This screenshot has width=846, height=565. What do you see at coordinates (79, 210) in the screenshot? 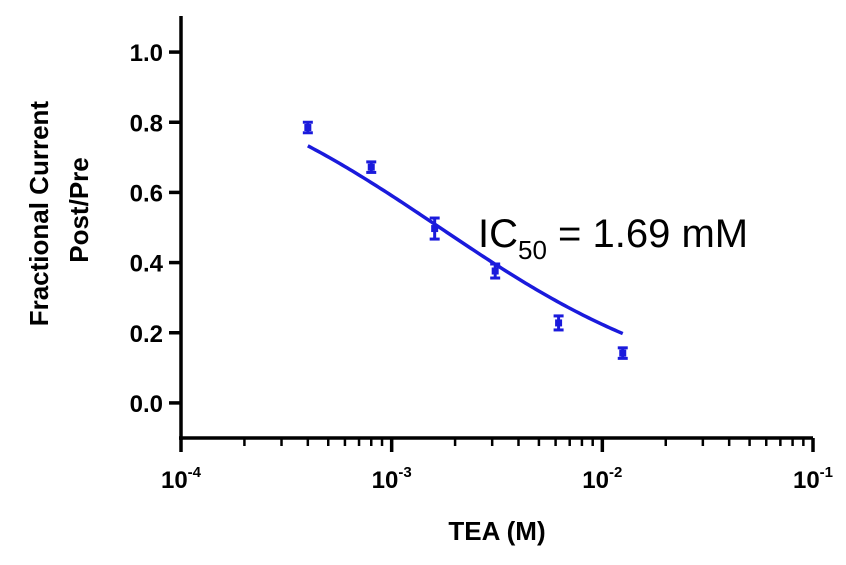
I see `y-axis-title-line2: Post/Pre` at bounding box center [79, 210].